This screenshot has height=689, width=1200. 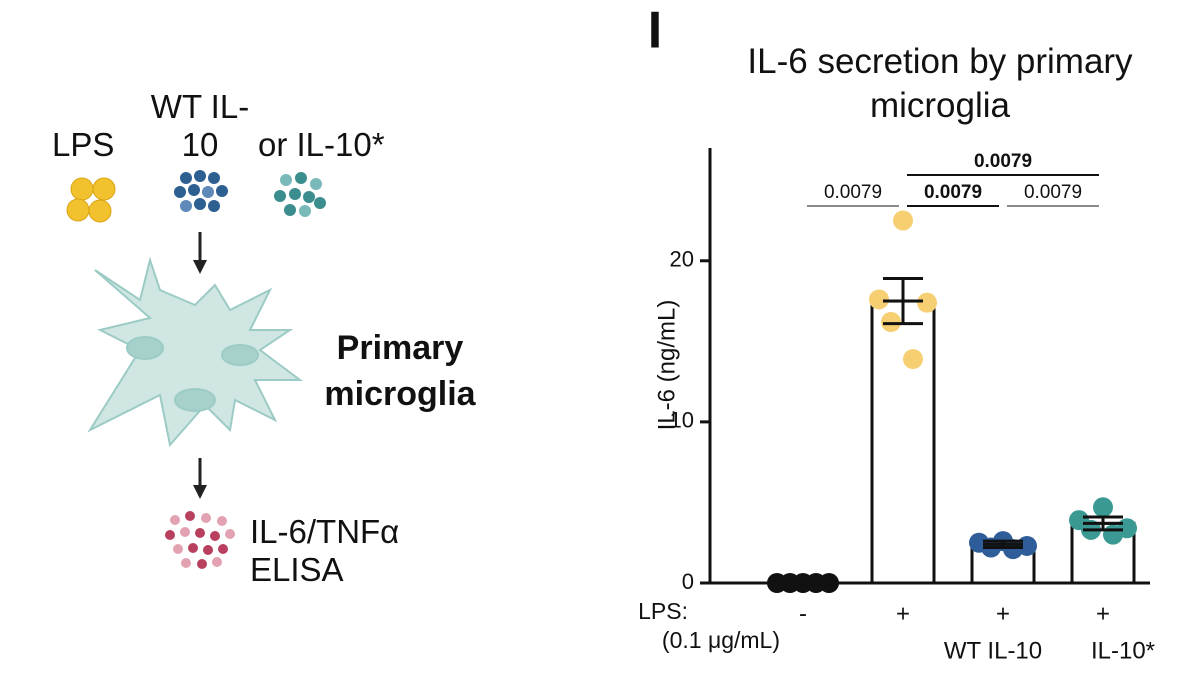 I want to click on chart-title: IL-6 secretion by primary microglia, so click(x=940, y=83).